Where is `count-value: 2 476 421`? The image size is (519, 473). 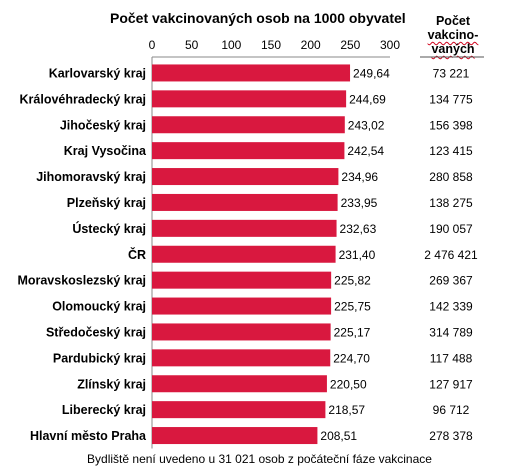
count-value: 2 476 421 is located at coordinates (451, 255).